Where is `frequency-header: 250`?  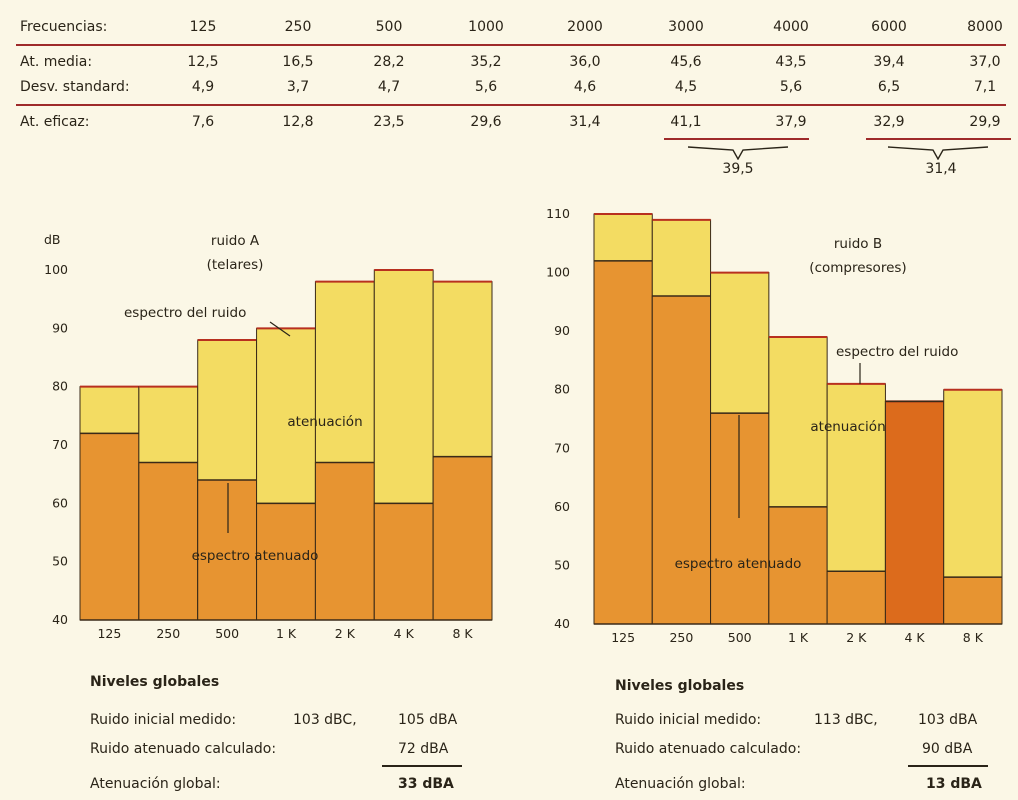 frequency-header: 250 is located at coordinates (298, 27).